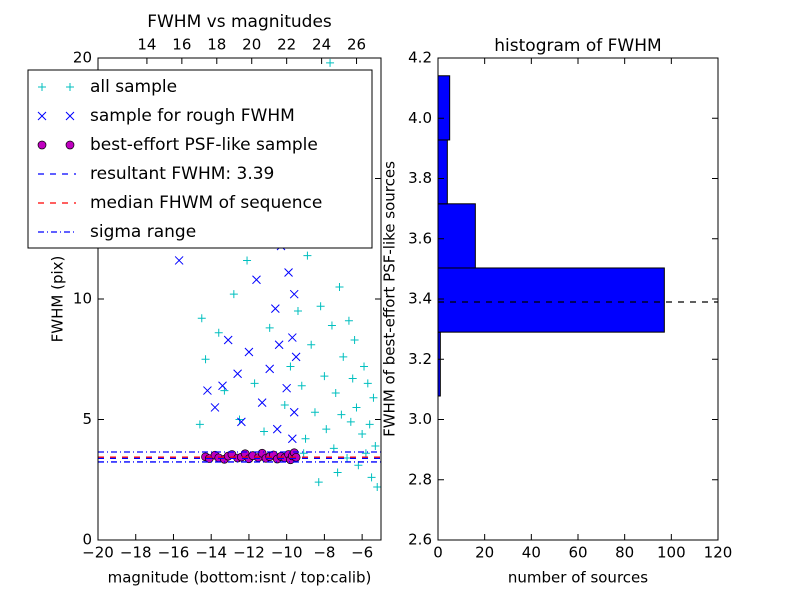 This screenshot has width=800, height=604. I want to click on x-tick-label: 20, so click(484, 553).